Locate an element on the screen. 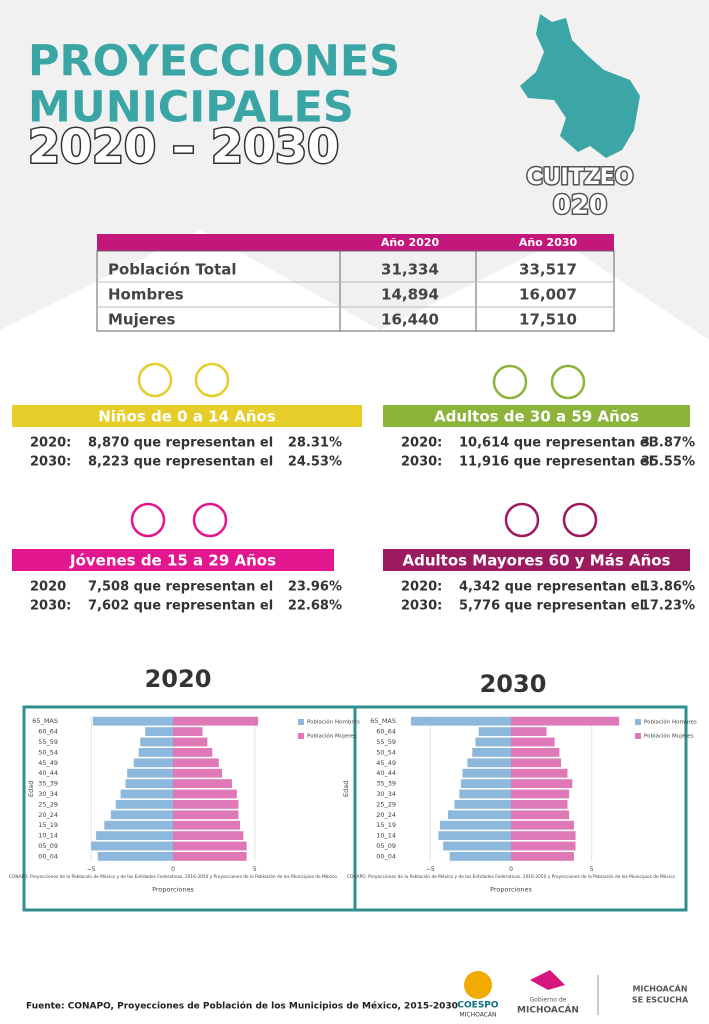 The height and width of the screenshot is (1024, 709). group-text: 7,602 que representan el is located at coordinates (180, 606).